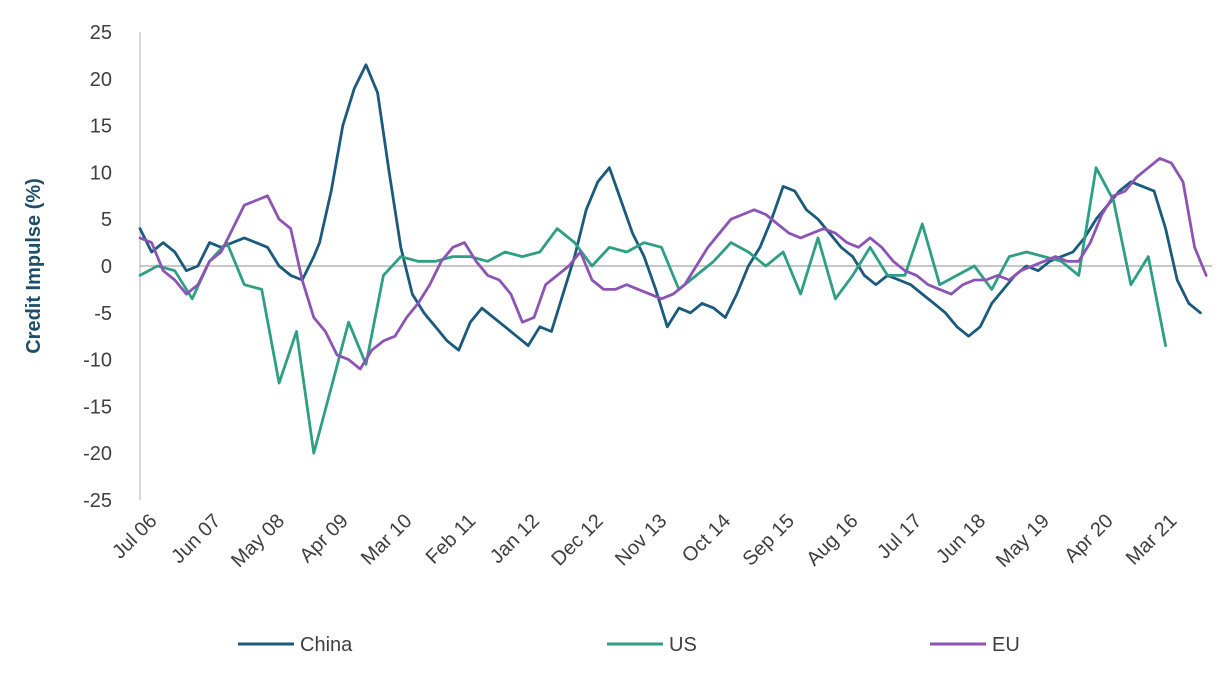 The image size is (1226, 690). Describe the element at coordinates (106, 267) in the screenshot. I see `y-tick-label: 0` at that location.